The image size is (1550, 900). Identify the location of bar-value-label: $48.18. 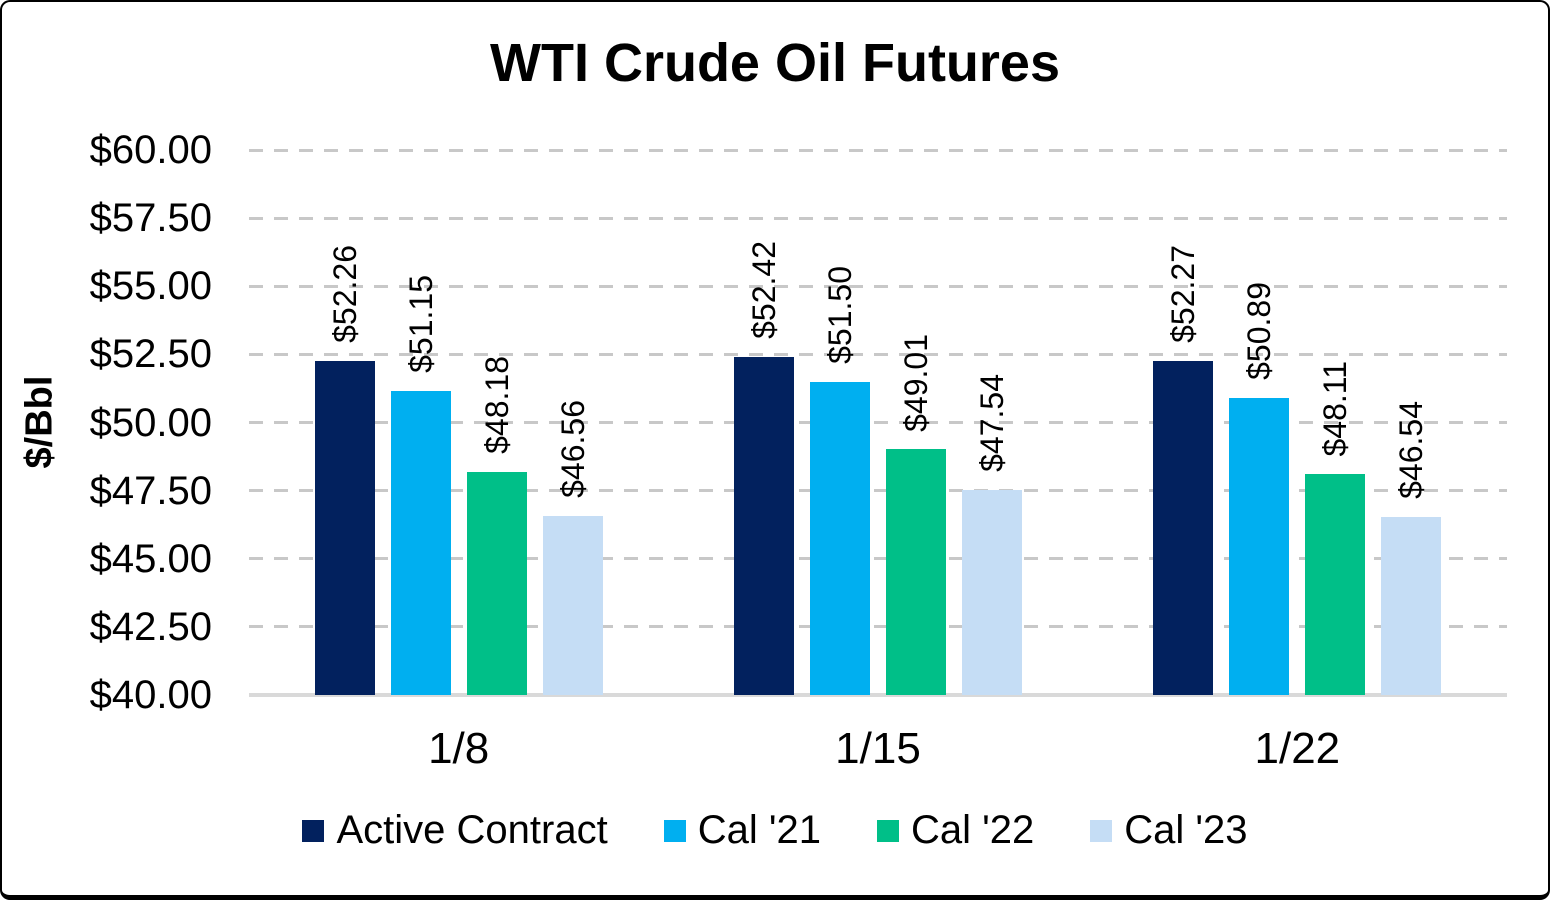
(496, 405).